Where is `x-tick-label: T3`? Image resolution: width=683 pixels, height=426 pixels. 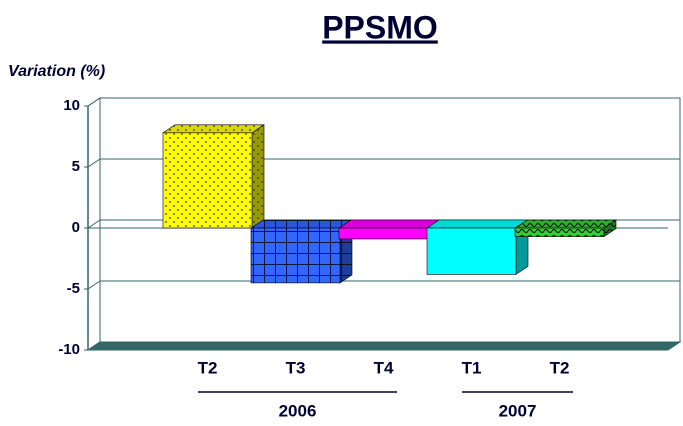
x-tick-label: T3 is located at coordinates (296, 367).